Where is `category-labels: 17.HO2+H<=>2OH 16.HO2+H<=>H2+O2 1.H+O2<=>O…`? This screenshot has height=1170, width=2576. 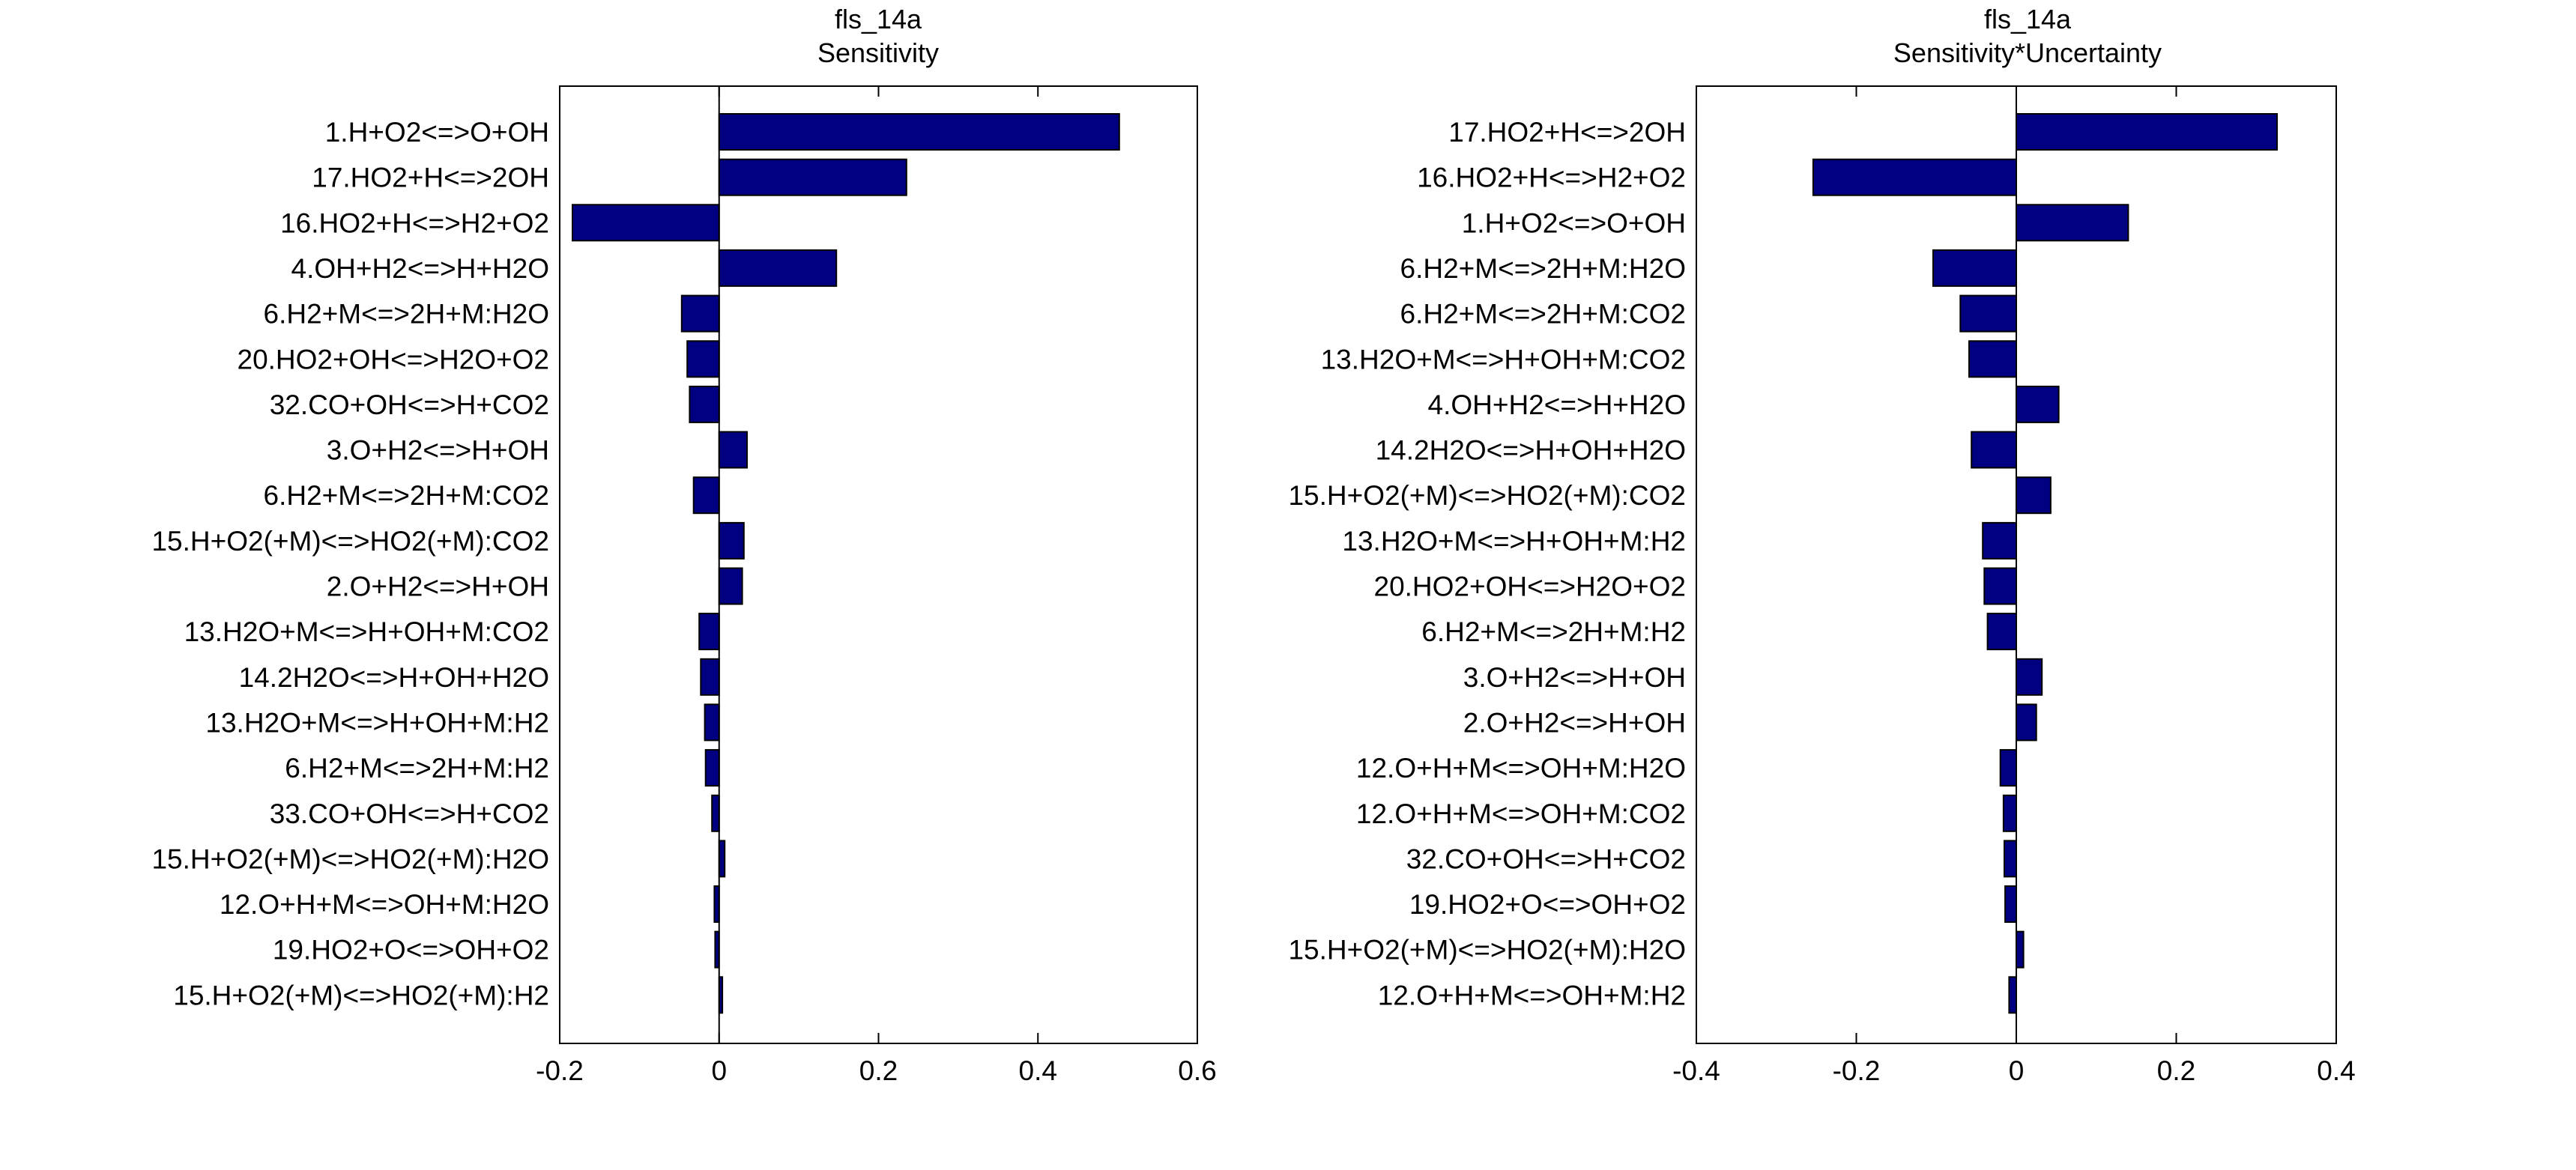
category-labels: 17.HO2+H<=>2OH 16.HO2+H<=>H2+O2 1.H+O2<=>O… is located at coordinates (1487, 563).